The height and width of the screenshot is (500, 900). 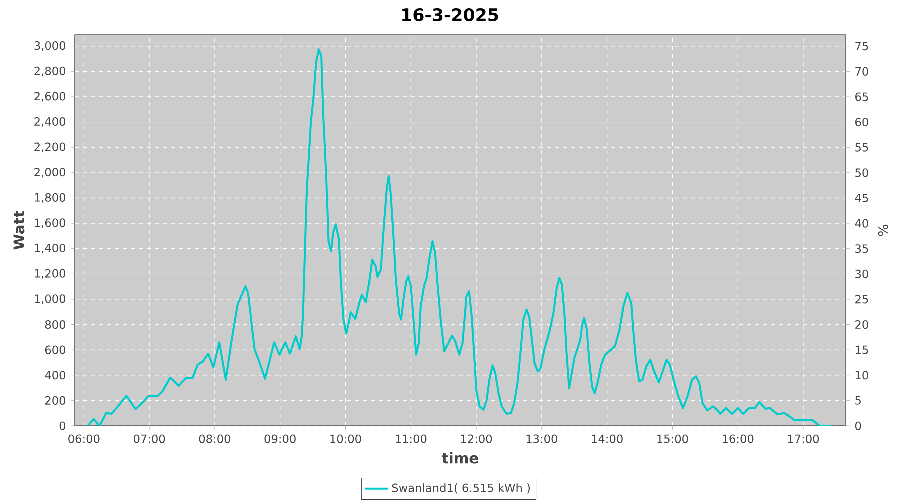 What do you see at coordinates (862, 147) in the screenshot?
I see `y2-tick-label: 55` at bounding box center [862, 147].